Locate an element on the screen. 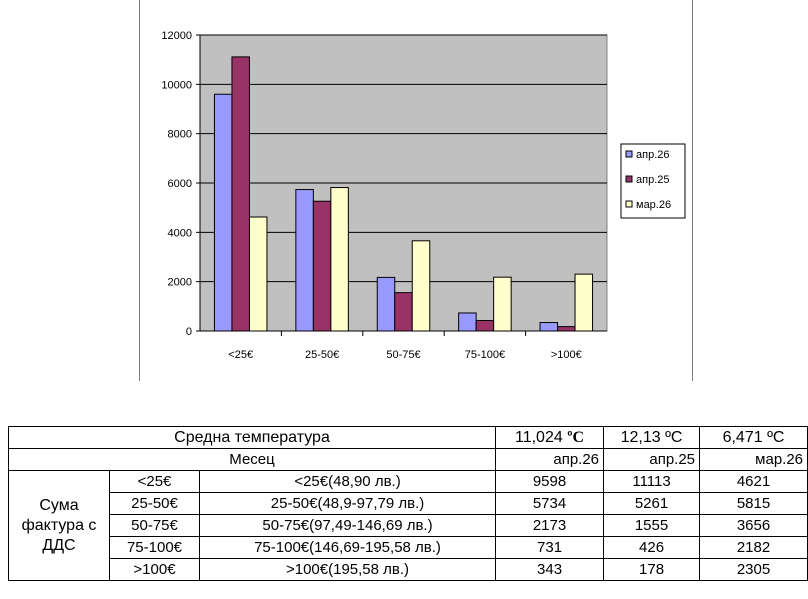 The height and width of the screenshot is (599, 808). y-tick-label: 10000 is located at coordinates (176, 85).